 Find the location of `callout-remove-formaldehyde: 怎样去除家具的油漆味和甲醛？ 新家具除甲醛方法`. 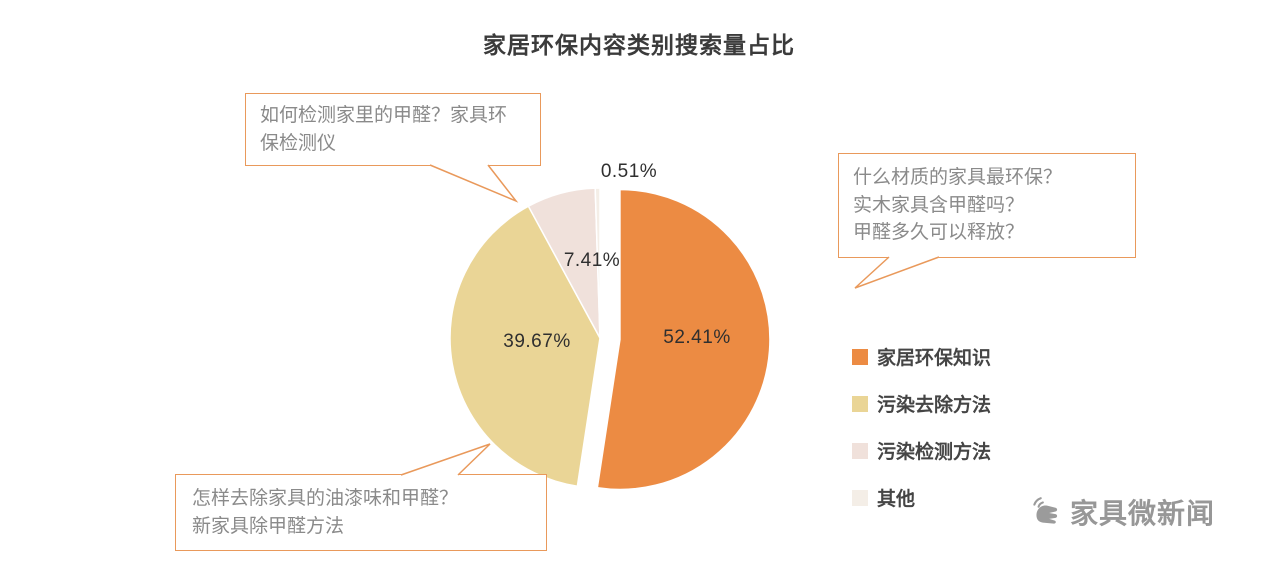

callout-remove-formaldehyde: 怎样去除家具的油漆味和甲醛？ 新家具除甲醛方法 is located at coordinates (361, 497).